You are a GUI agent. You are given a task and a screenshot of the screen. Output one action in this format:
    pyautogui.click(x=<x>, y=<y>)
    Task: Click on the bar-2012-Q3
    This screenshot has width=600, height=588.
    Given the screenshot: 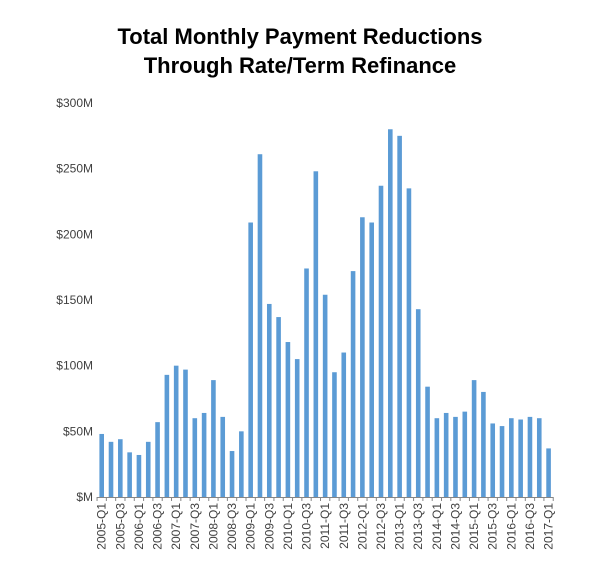 What is the action you would take?
    pyautogui.click(x=381, y=341)
    